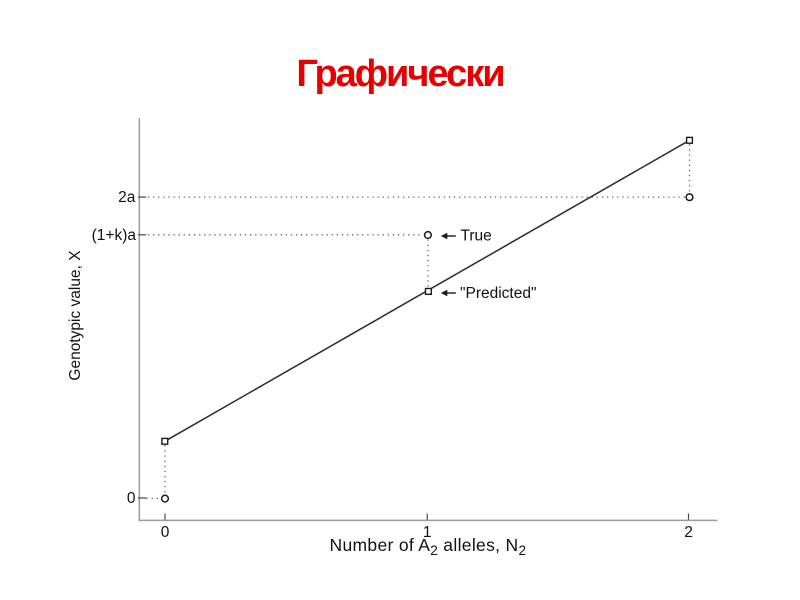 The image size is (800, 600). Describe the element at coordinates (127, 197) in the screenshot. I see `svg-text: 2a` at that location.